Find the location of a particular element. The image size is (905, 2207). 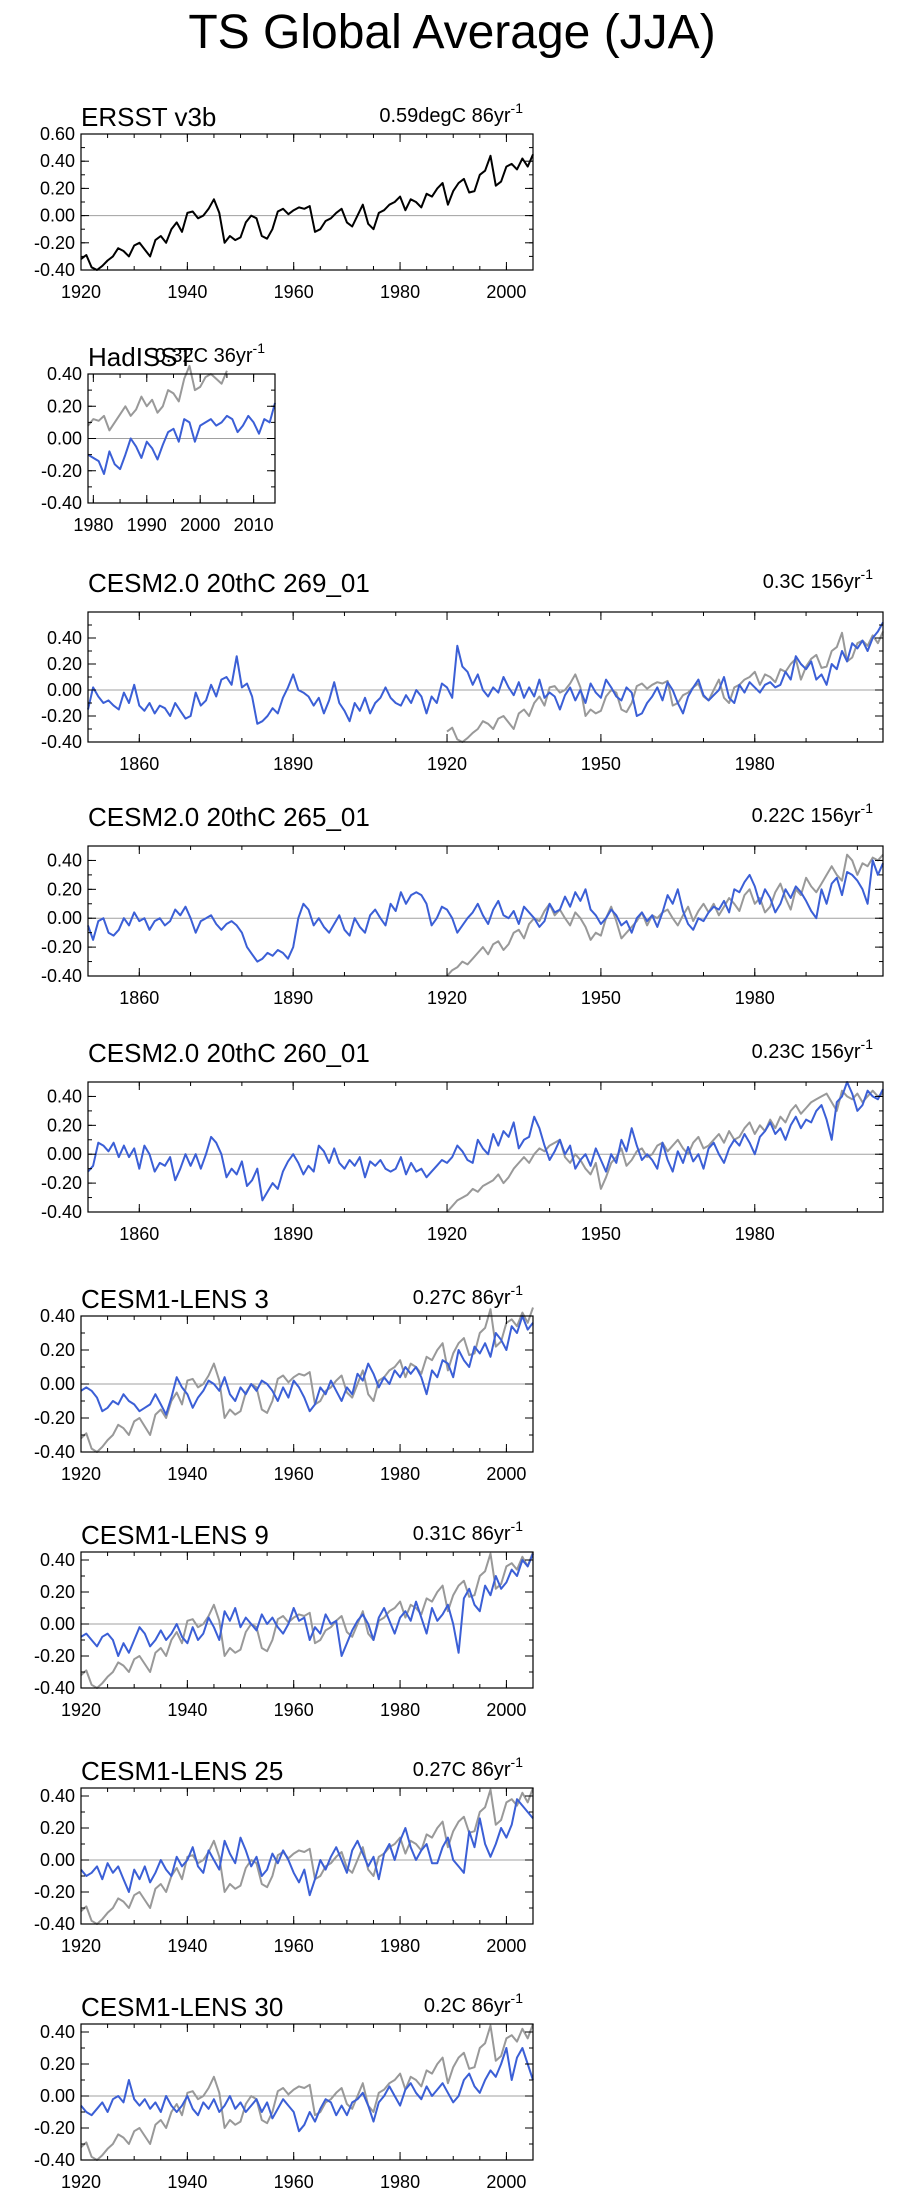

trend-value: 0.3C 156yr is located at coordinates (812, 582).